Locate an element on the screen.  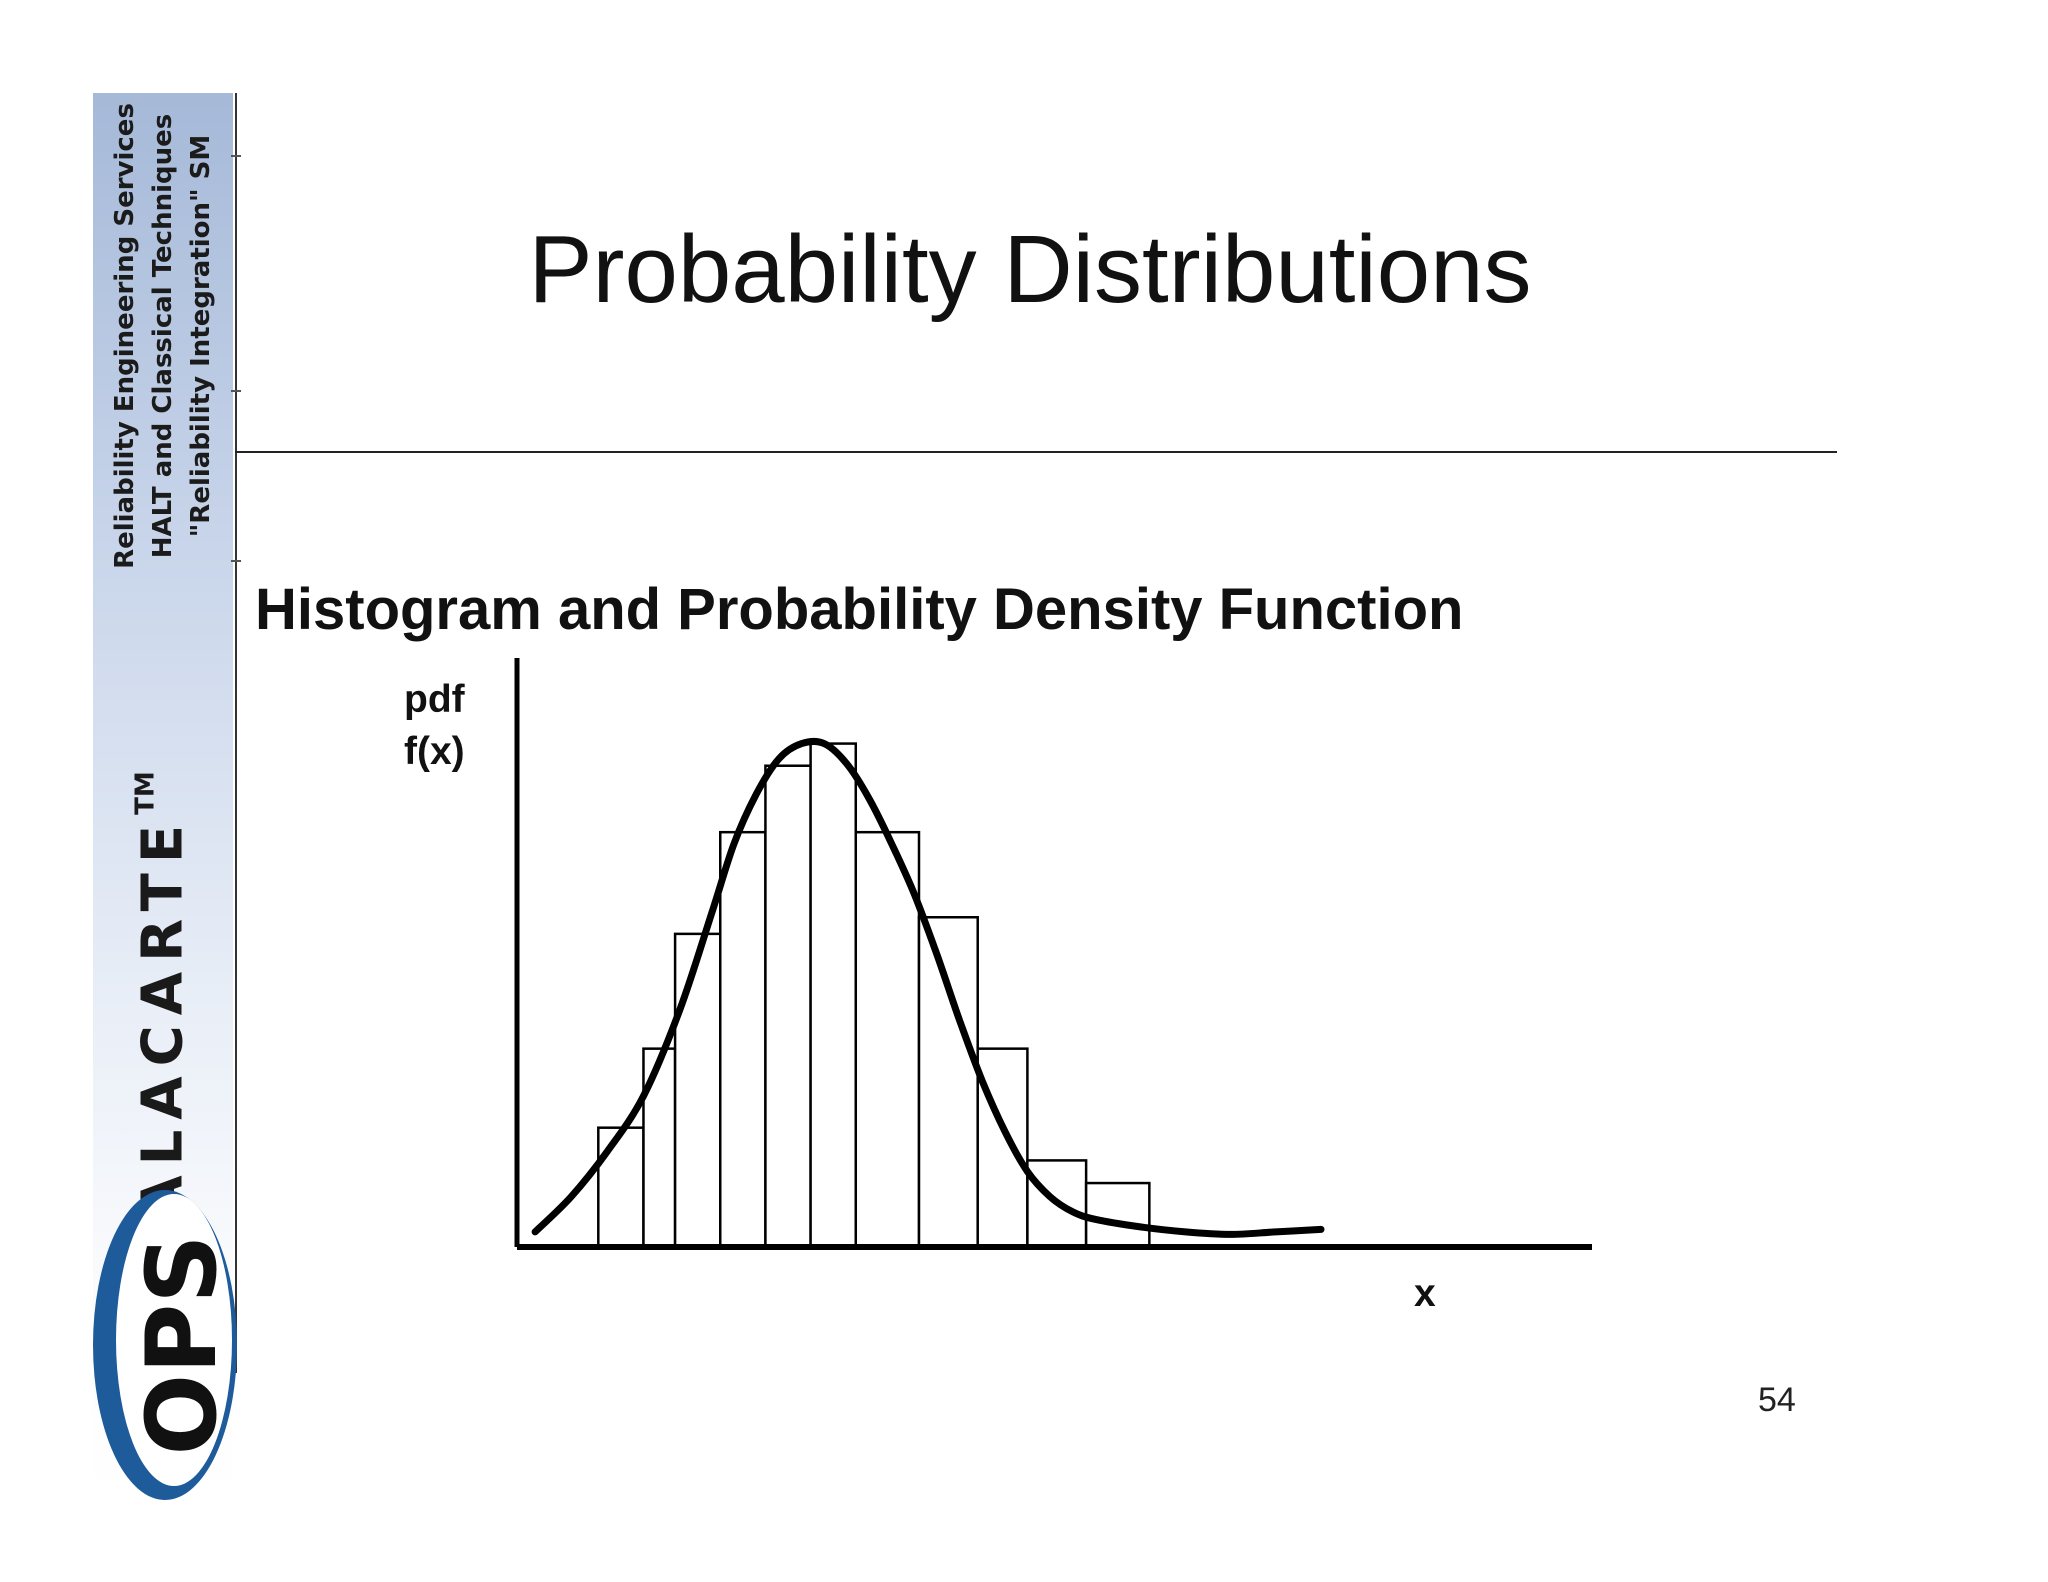
logo-swoosh-inner is located at coordinates (174, 1340).